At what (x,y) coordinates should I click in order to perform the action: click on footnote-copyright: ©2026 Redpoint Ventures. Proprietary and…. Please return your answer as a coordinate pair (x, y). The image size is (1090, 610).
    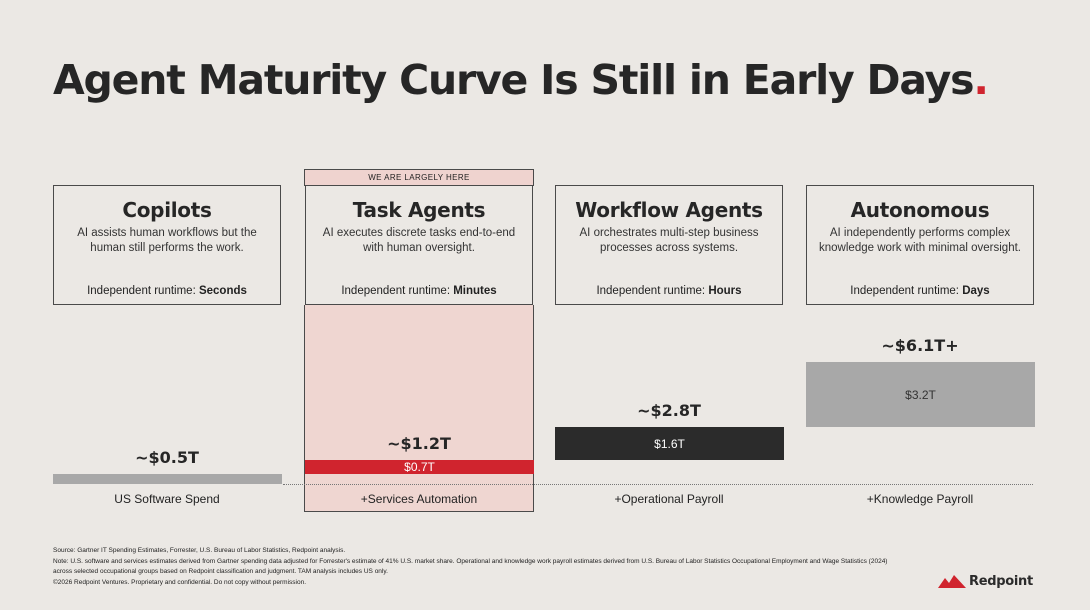
    Looking at the image, I should click on (180, 582).